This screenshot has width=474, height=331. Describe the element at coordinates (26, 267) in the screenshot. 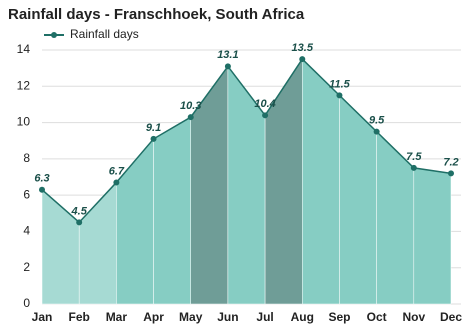

I see `y-tick-label: 2` at that location.